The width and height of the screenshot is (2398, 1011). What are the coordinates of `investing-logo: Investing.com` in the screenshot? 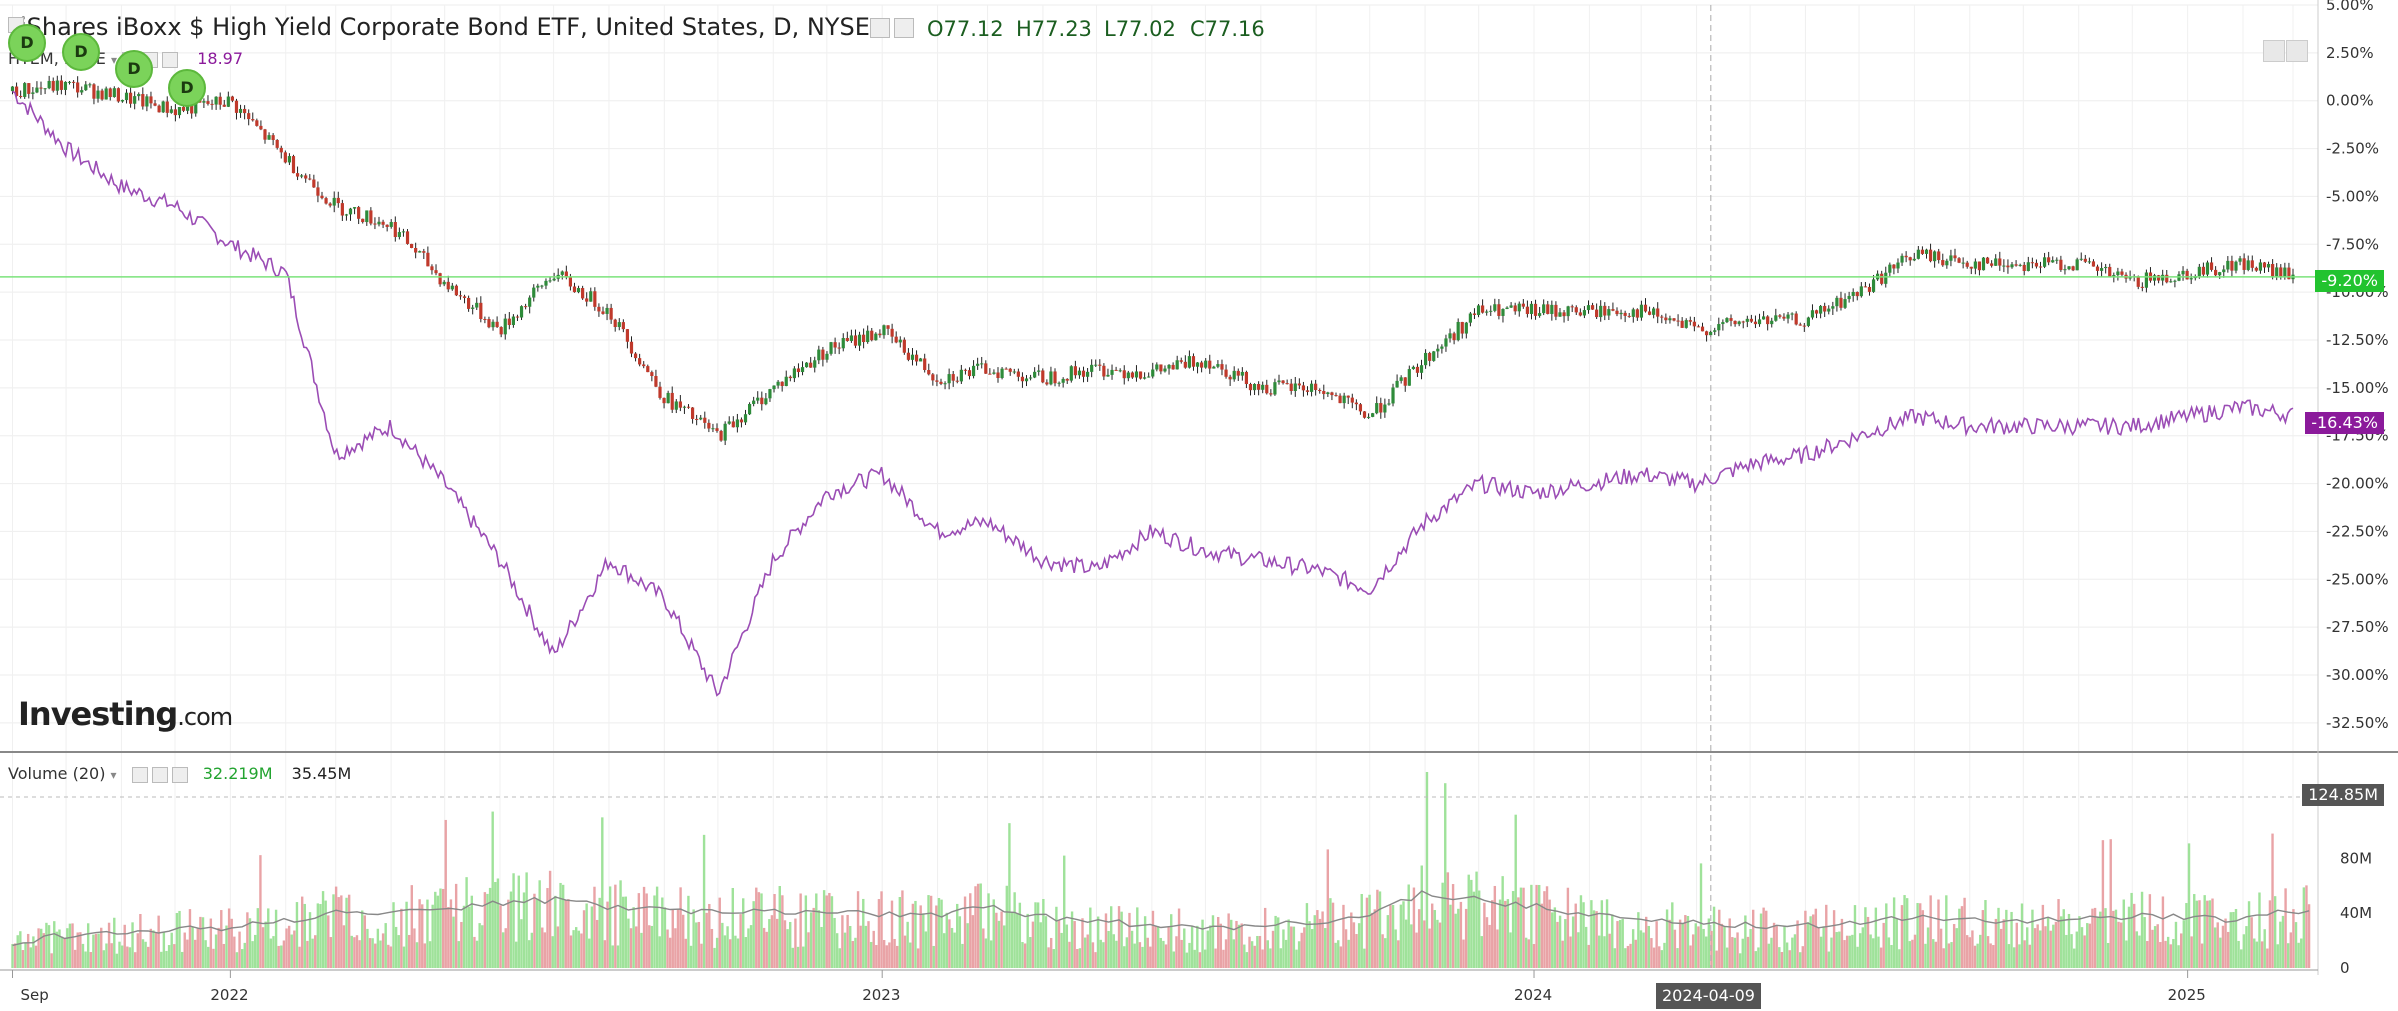 It's located at (125, 714).